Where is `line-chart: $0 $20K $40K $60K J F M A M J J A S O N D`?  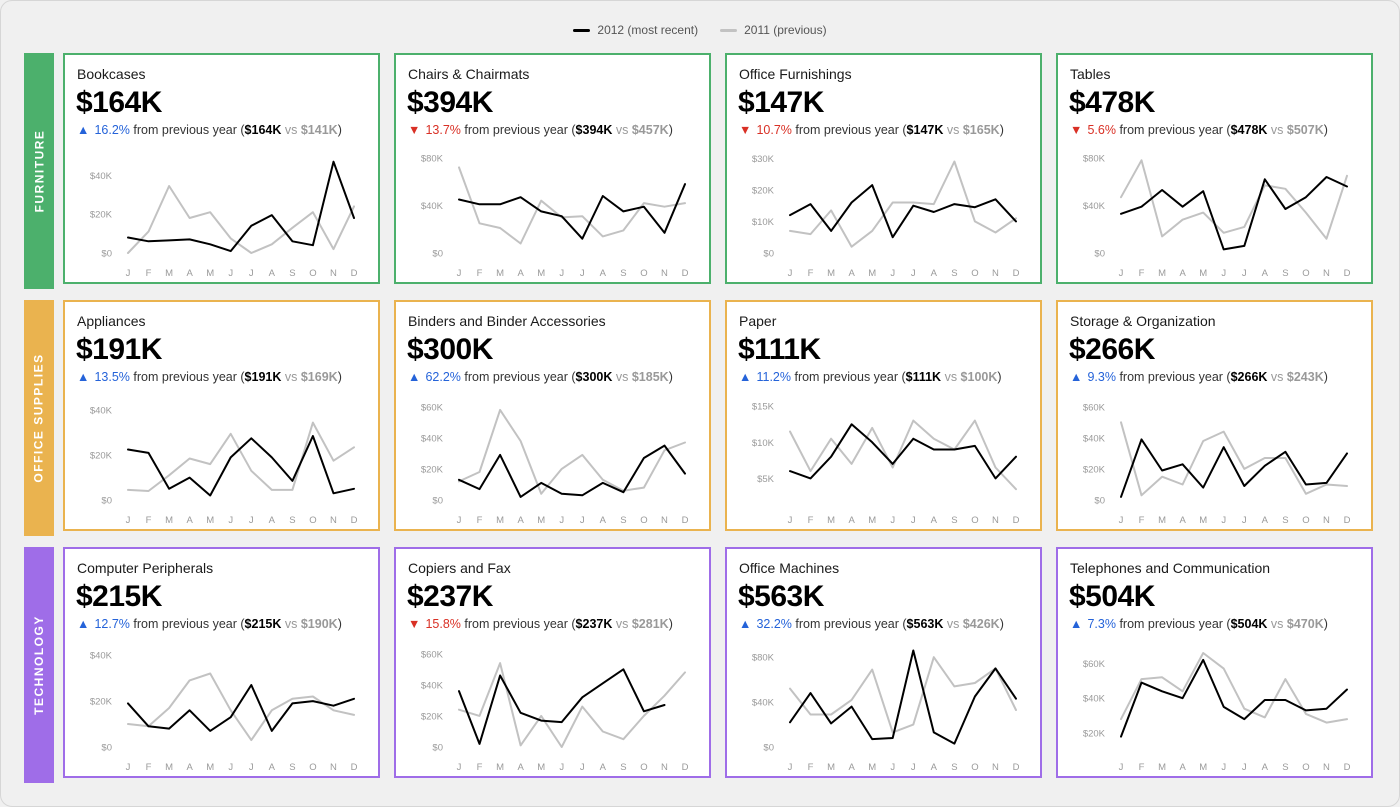 line-chart: $0 $20K $40K $60K J F M A M J J A S O N D is located at coordinates (555, 464).